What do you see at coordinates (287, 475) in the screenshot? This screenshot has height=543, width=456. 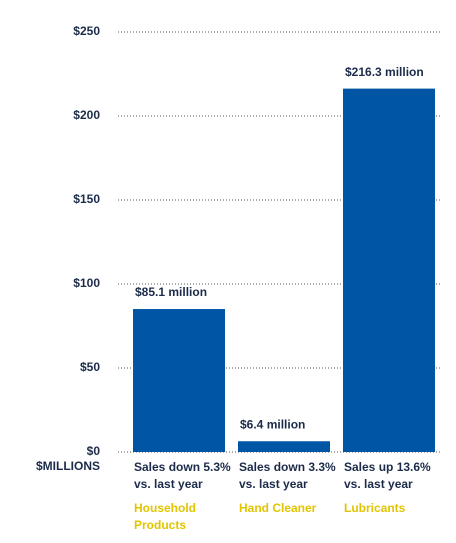 I see `bar-note: Sales down 3.3% vs. last year` at bounding box center [287, 475].